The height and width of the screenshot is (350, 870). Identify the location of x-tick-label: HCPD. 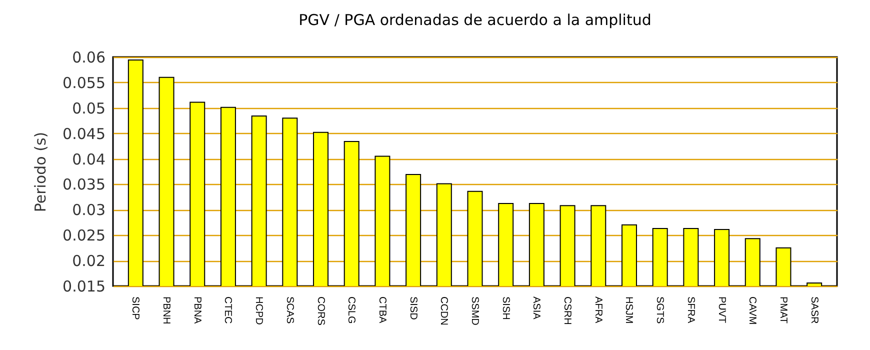
(258, 310).